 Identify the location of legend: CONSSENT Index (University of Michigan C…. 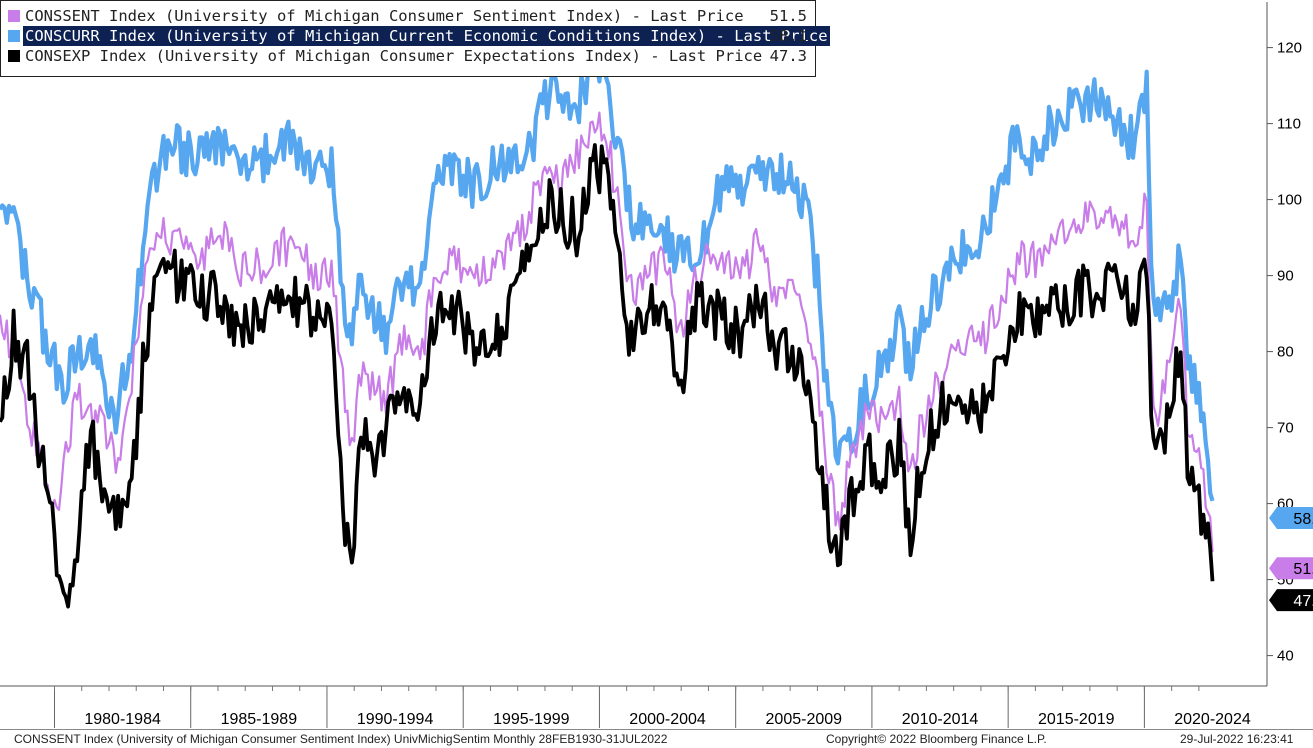
(415, 38).